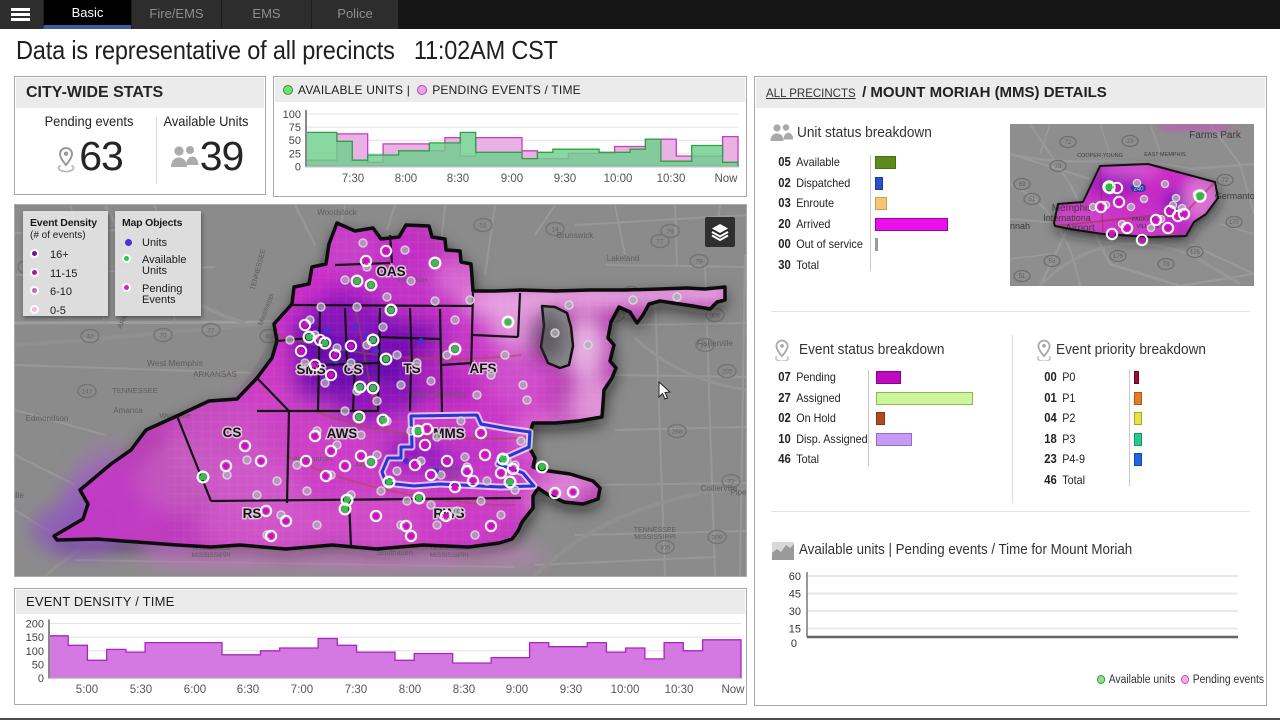 The height and width of the screenshot is (720, 1280). I want to click on svg-text: 60, so click(795, 577).